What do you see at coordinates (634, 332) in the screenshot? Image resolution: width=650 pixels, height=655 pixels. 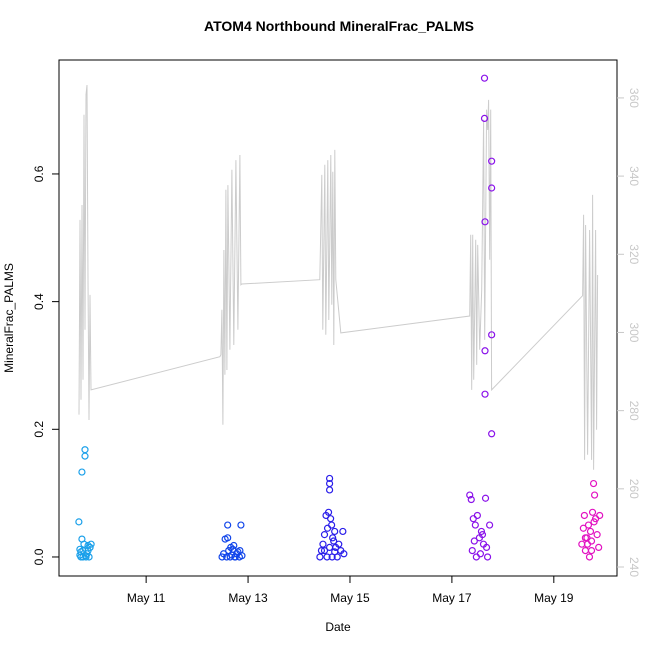 I see `y2-tick-label: 300` at bounding box center [634, 332].